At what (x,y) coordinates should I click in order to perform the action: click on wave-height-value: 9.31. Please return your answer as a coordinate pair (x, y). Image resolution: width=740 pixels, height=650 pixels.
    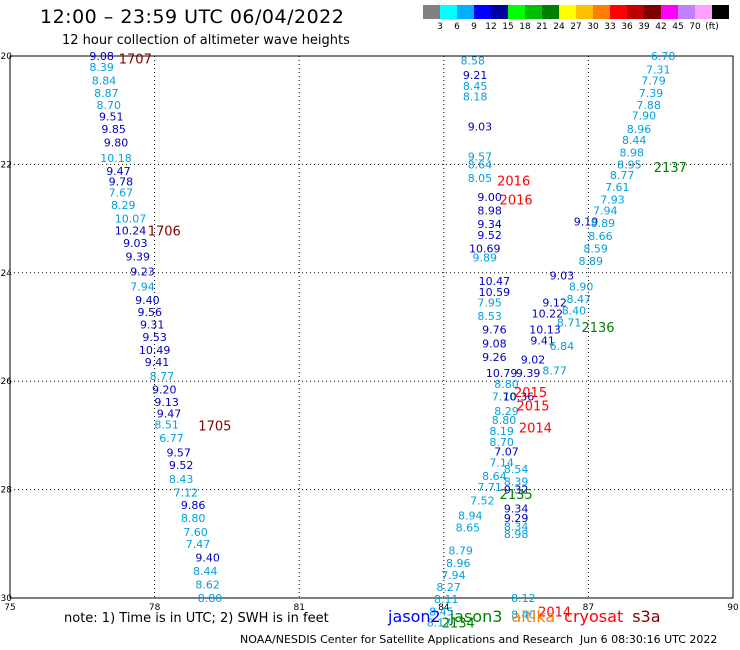
    Looking at the image, I should click on (152, 324).